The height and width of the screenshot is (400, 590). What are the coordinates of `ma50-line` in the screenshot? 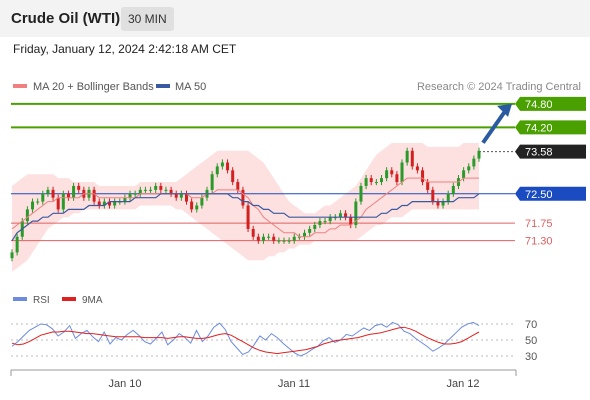 It's located at (245, 217).